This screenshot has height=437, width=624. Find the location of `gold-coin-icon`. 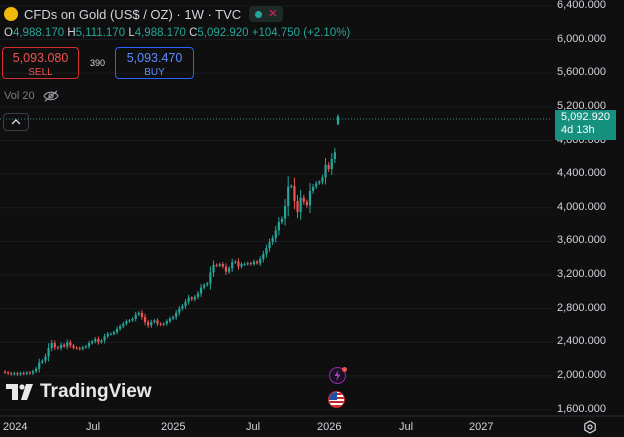

gold-coin-icon is located at coordinates (11, 14).